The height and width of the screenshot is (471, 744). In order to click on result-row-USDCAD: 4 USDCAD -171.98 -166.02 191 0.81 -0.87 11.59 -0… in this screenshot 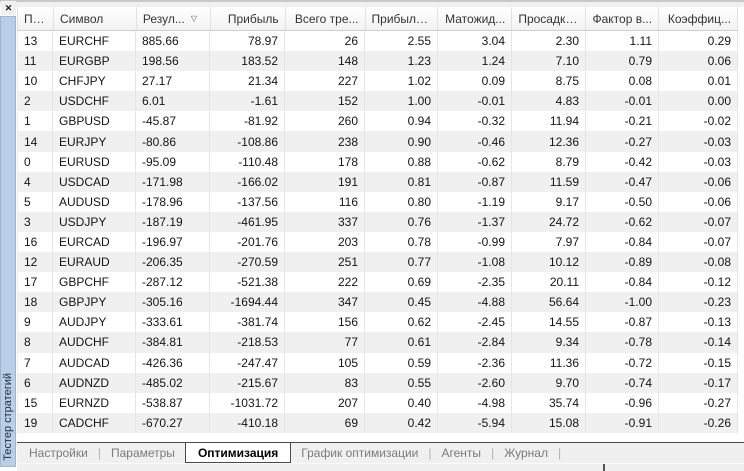, I will do `click(377, 181)`.